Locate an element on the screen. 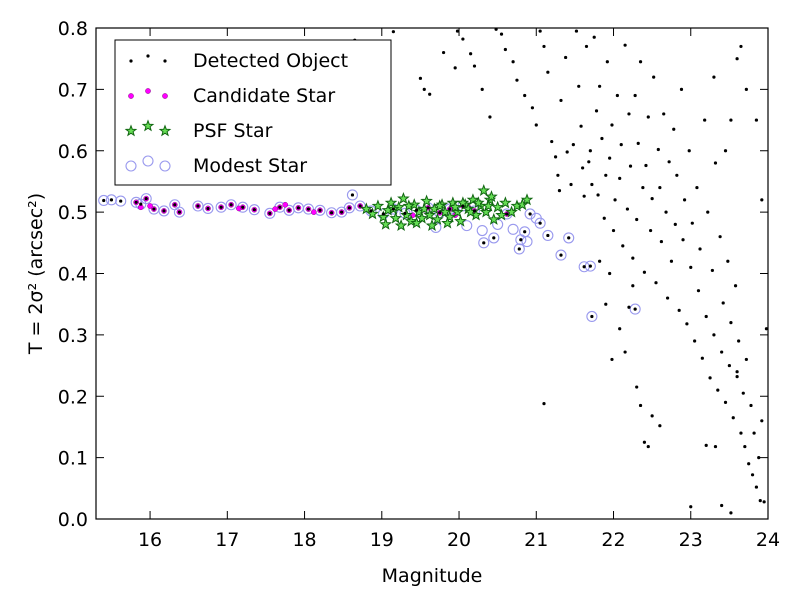 The image size is (800, 600). x-tick-label: 17 is located at coordinates (227, 540).